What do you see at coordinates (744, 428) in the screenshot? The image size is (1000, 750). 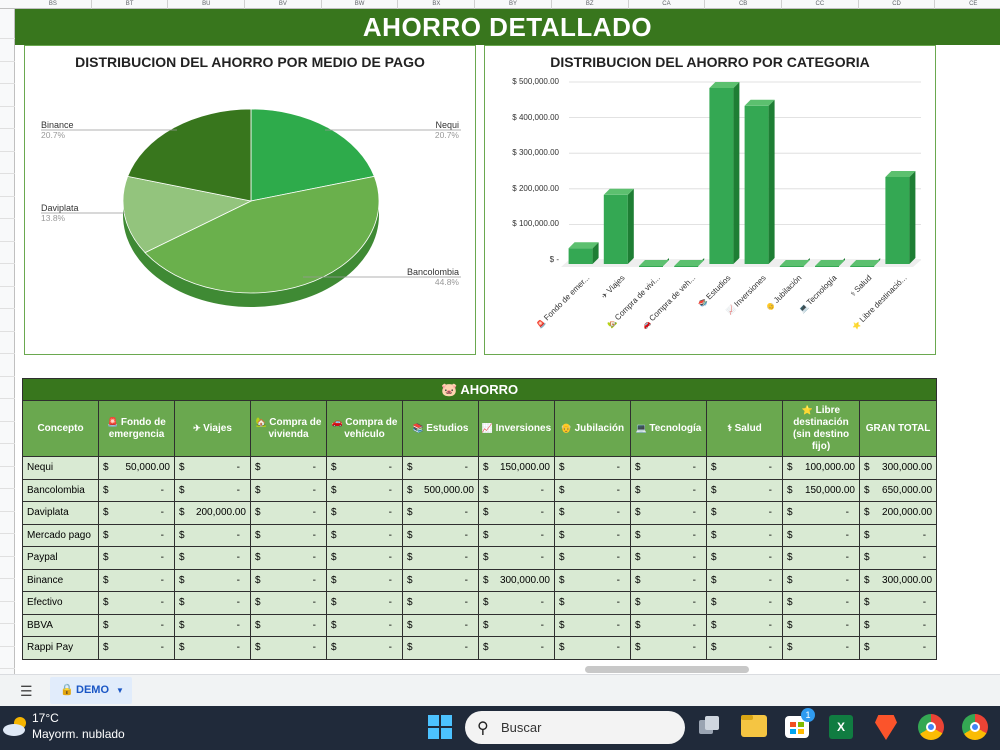 I see `column-header-cell: ⚕ Salud` at bounding box center [744, 428].